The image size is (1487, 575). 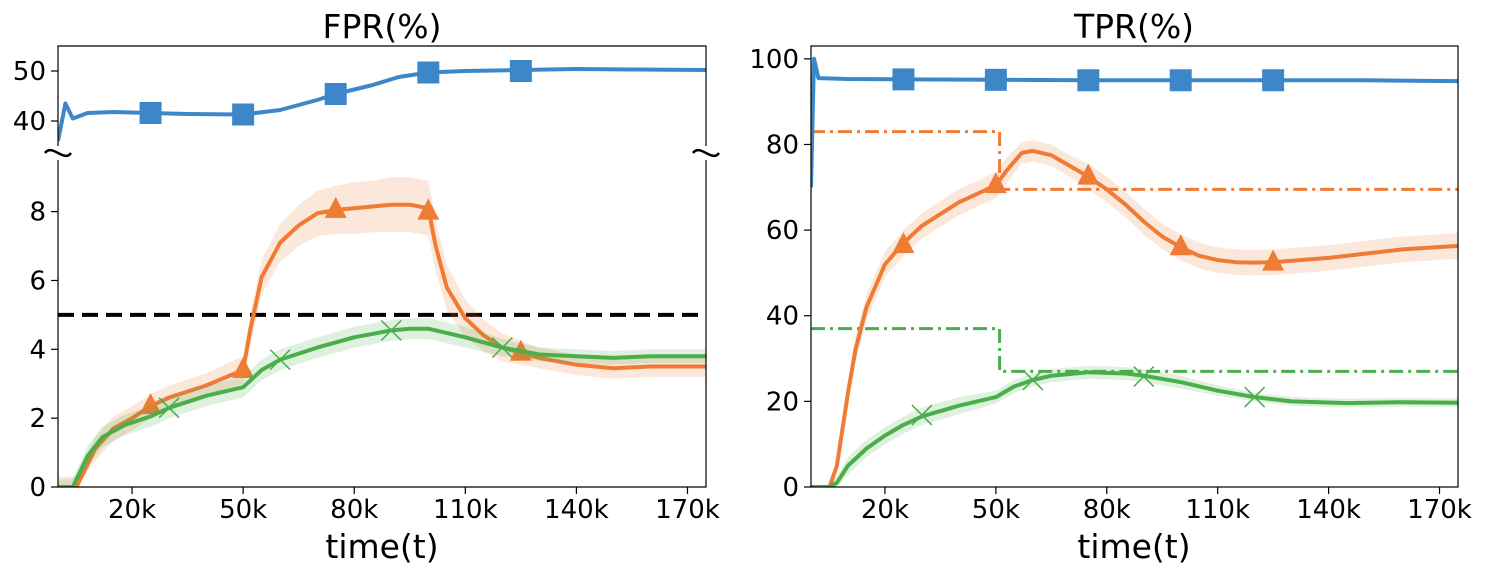 What do you see at coordinates (1107, 510) in the screenshot?
I see `tpr-xtick-label-2: 80k` at bounding box center [1107, 510].